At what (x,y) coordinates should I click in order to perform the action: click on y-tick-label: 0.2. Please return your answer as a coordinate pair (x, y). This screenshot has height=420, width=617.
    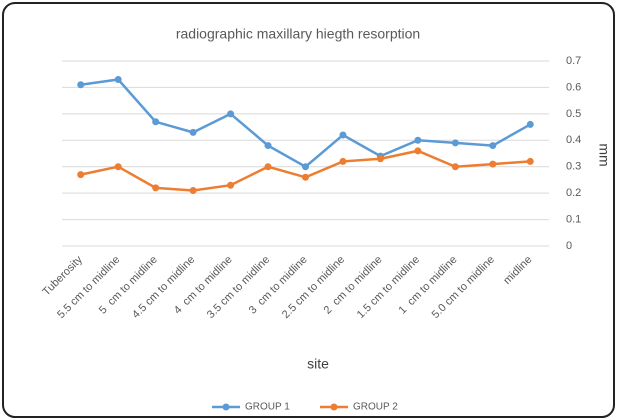
    Looking at the image, I should click on (573, 193).